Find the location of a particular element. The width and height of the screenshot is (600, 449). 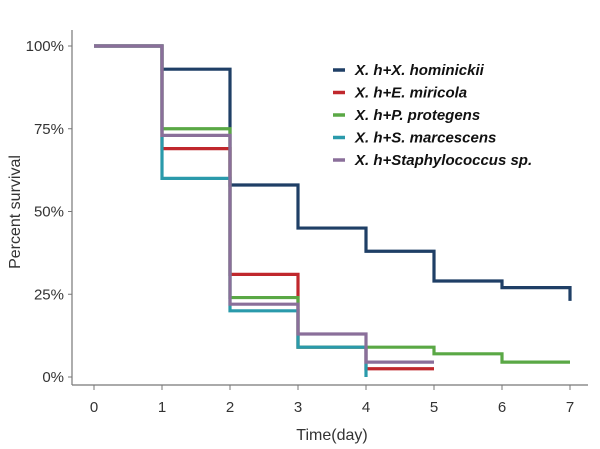

y-tick-label: 25% is located at coordinates (49, 294).